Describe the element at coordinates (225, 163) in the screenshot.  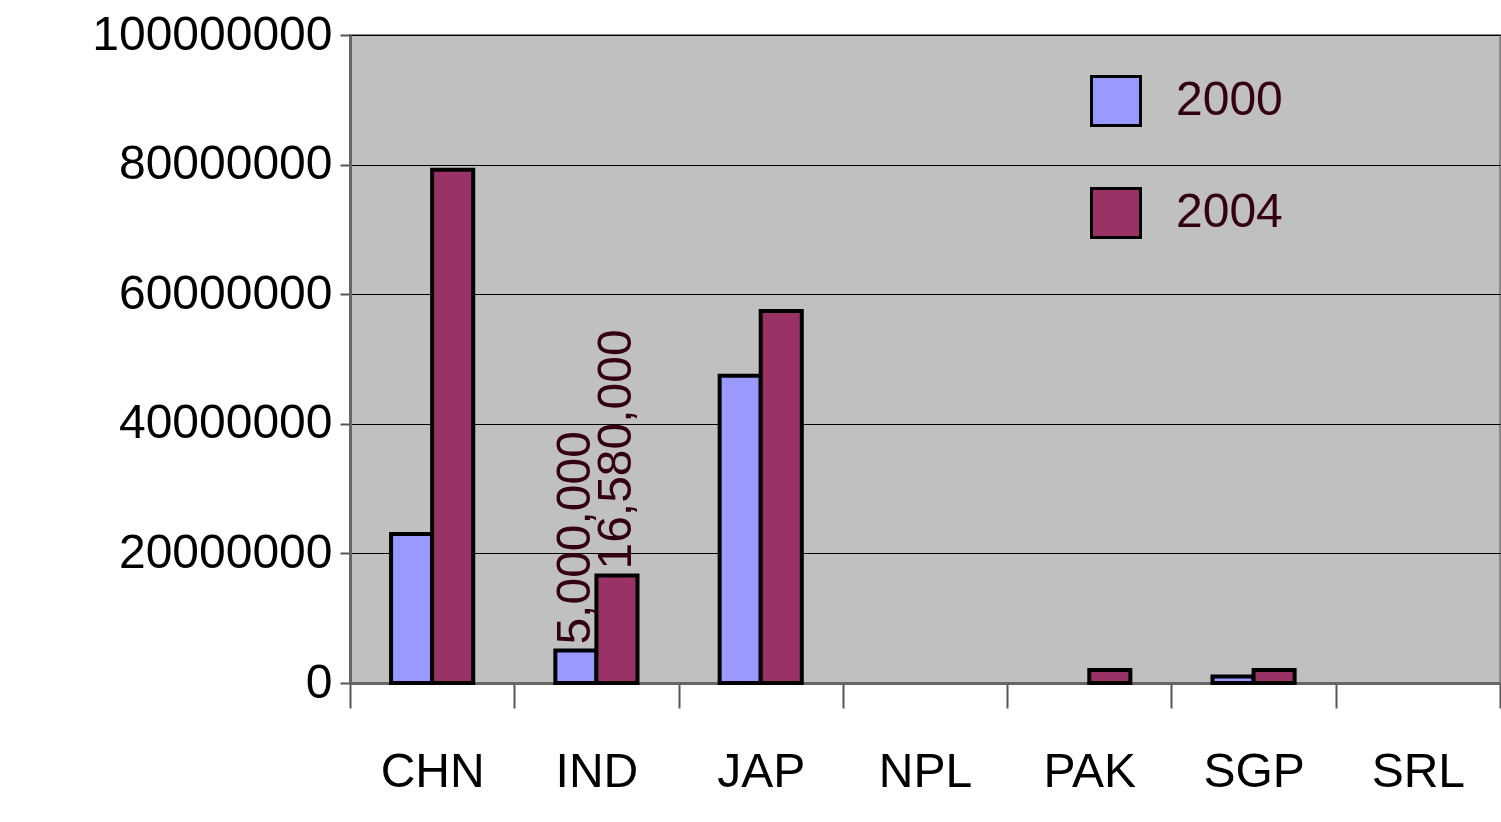
I see `y-tick-label: 80000000` at that location.